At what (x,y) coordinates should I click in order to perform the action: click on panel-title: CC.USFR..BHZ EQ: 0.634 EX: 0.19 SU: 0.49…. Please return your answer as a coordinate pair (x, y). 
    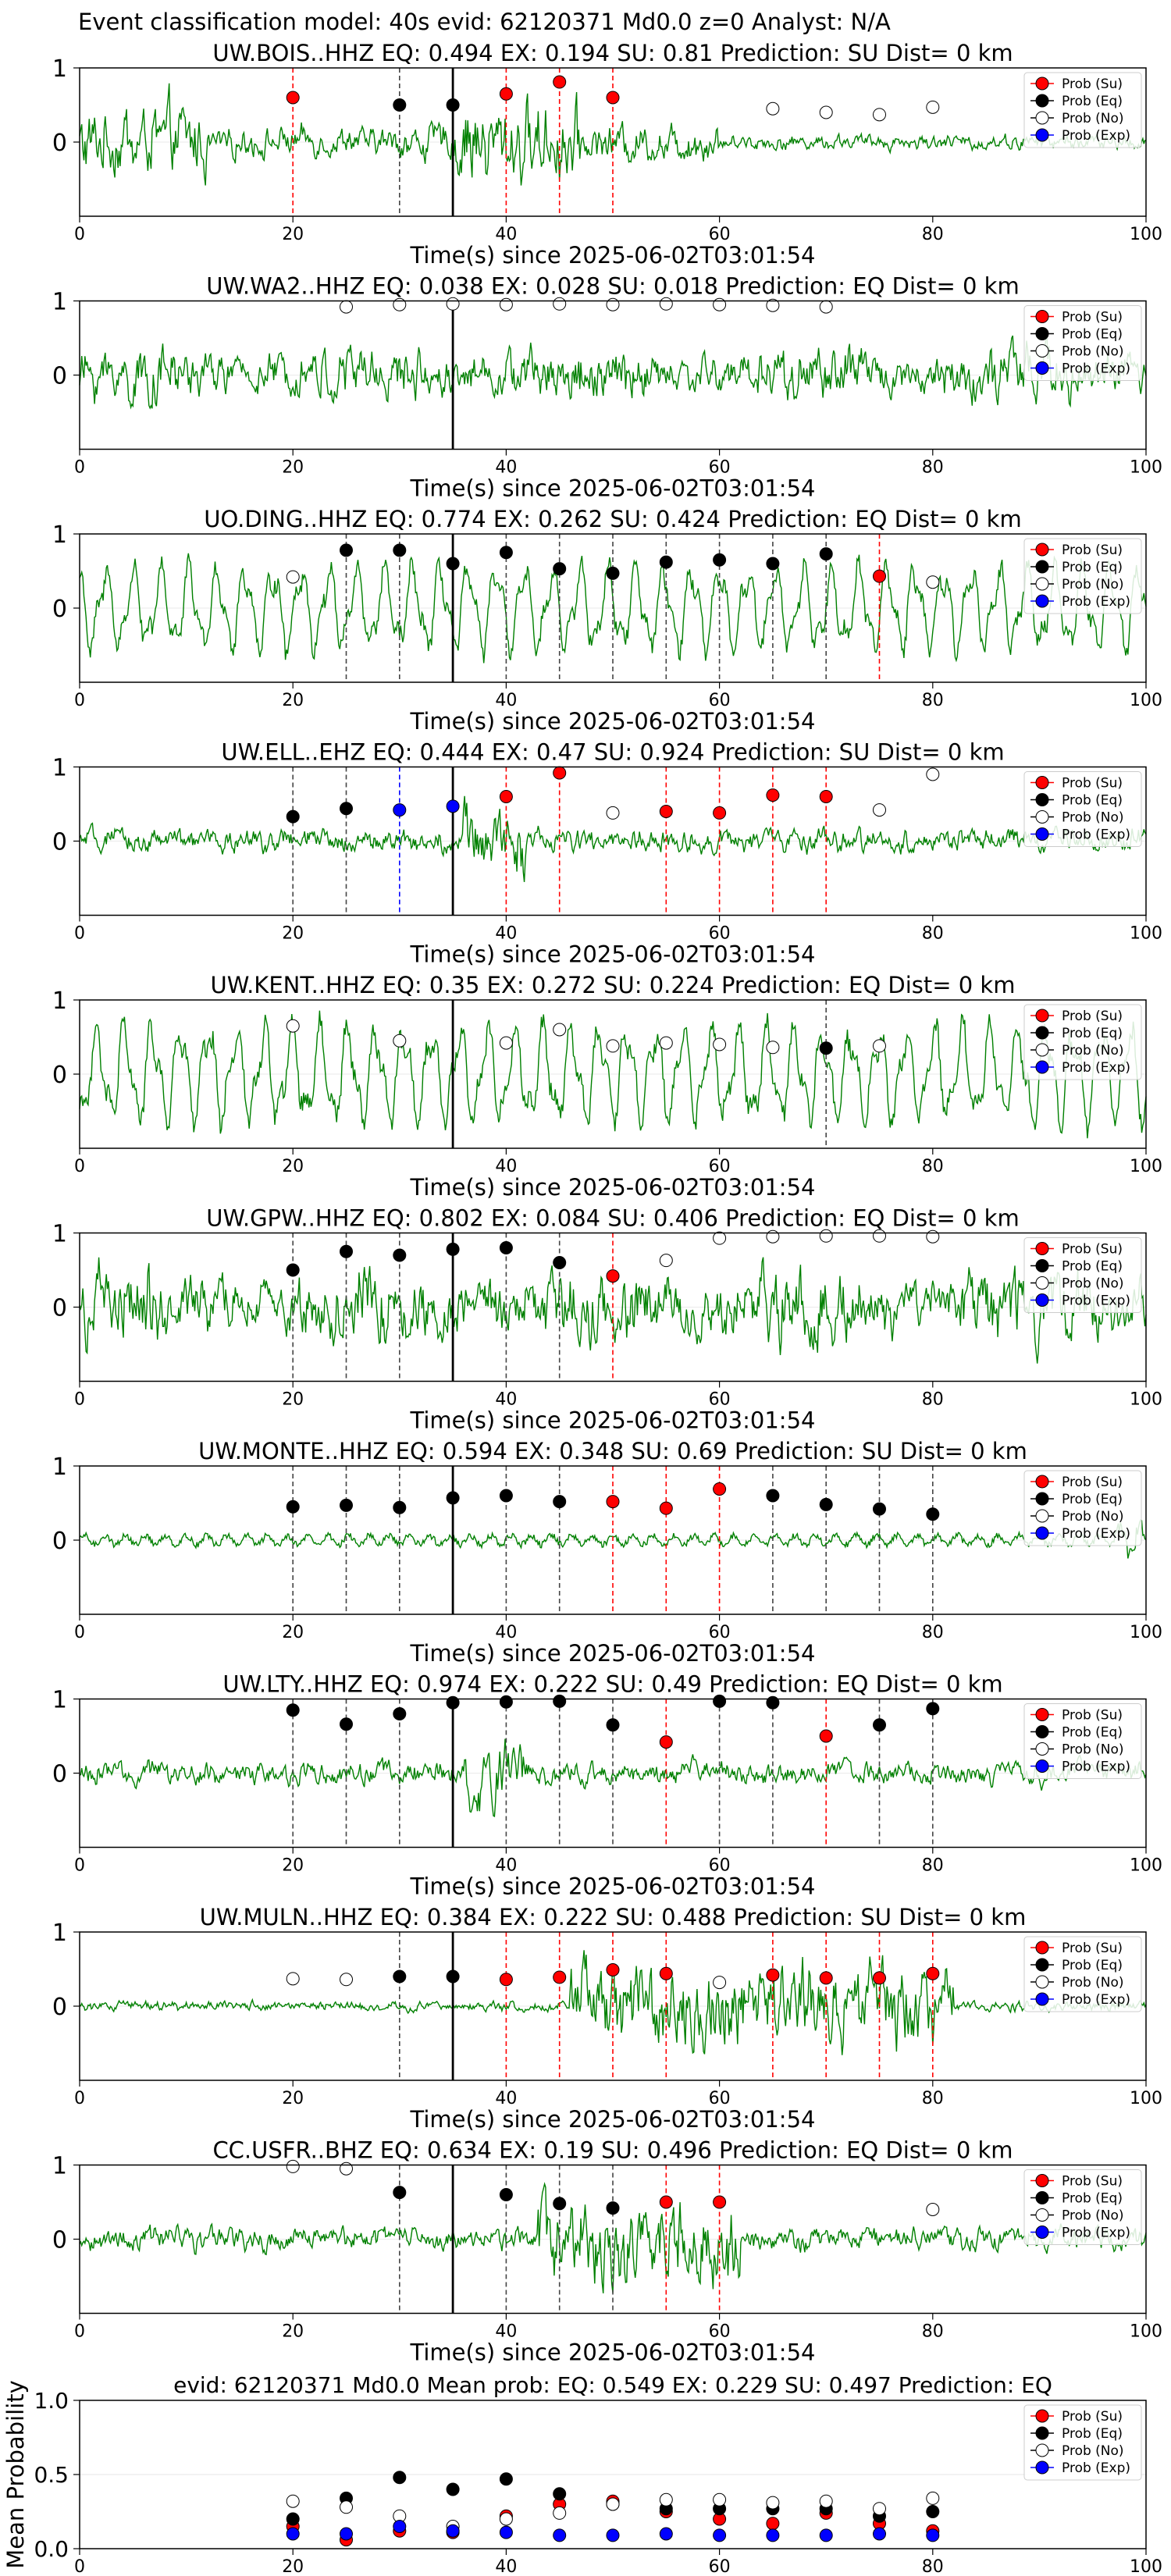
    Looking at the image, I should click on (612, 2150).